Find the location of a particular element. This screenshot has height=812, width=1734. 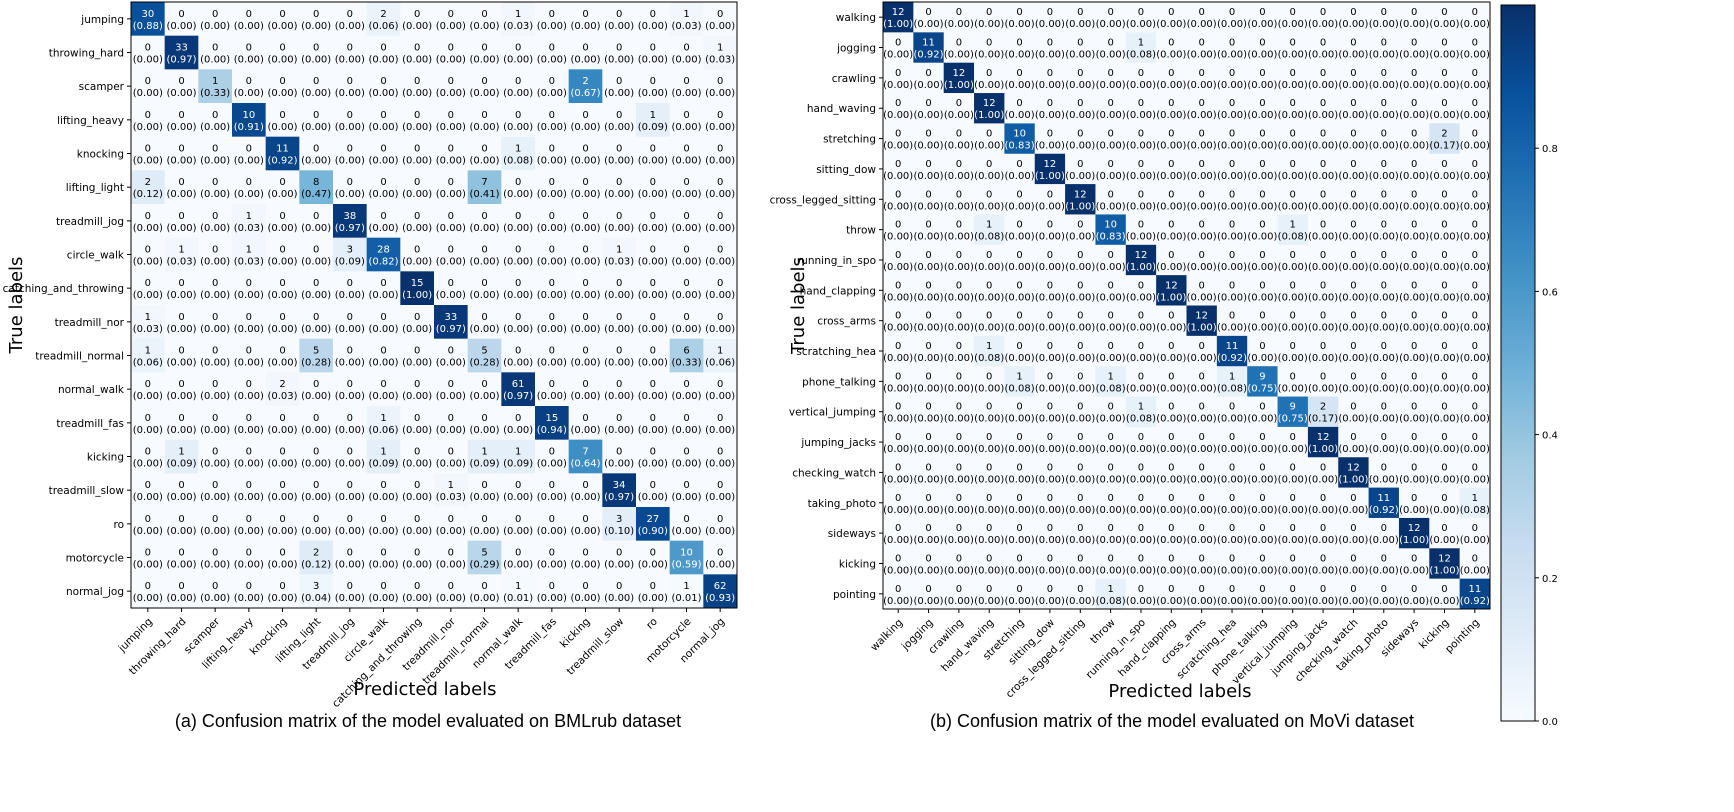

cell-fraction: (0.75) is located at coordinates (1262, 388).